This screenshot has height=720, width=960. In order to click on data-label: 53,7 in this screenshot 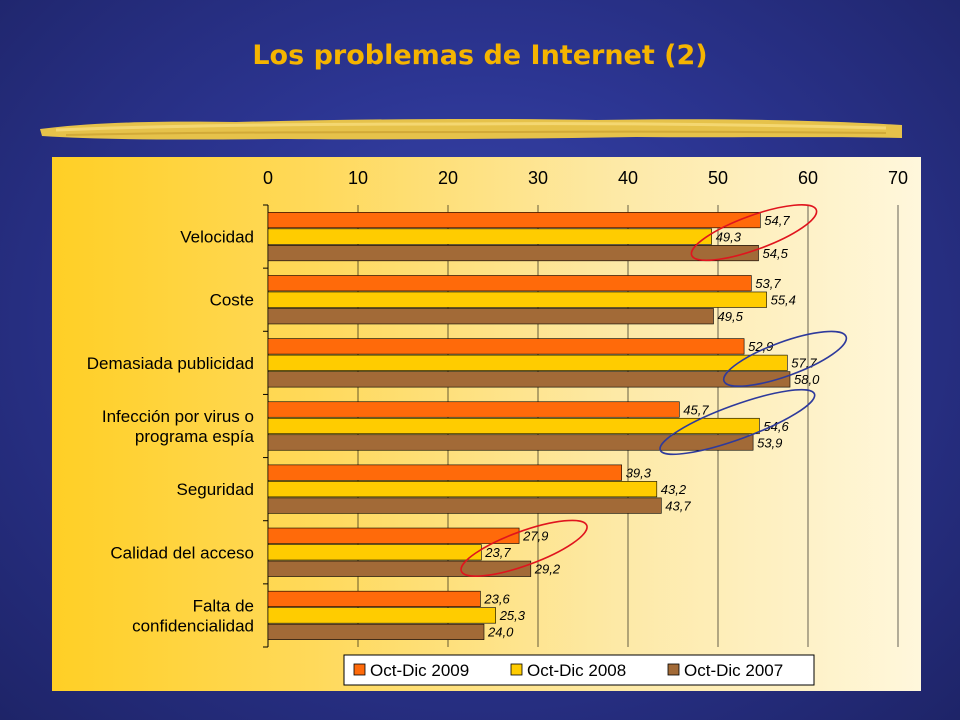, I will do `click(768, 283)`.